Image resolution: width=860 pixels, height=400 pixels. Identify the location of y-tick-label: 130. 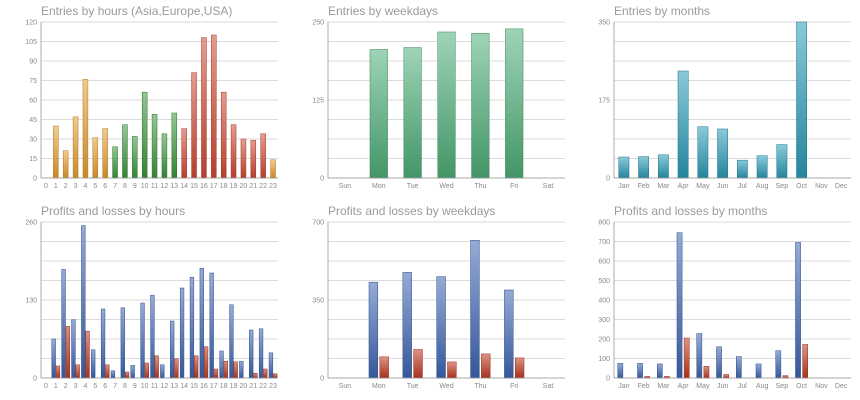
(31, 301).